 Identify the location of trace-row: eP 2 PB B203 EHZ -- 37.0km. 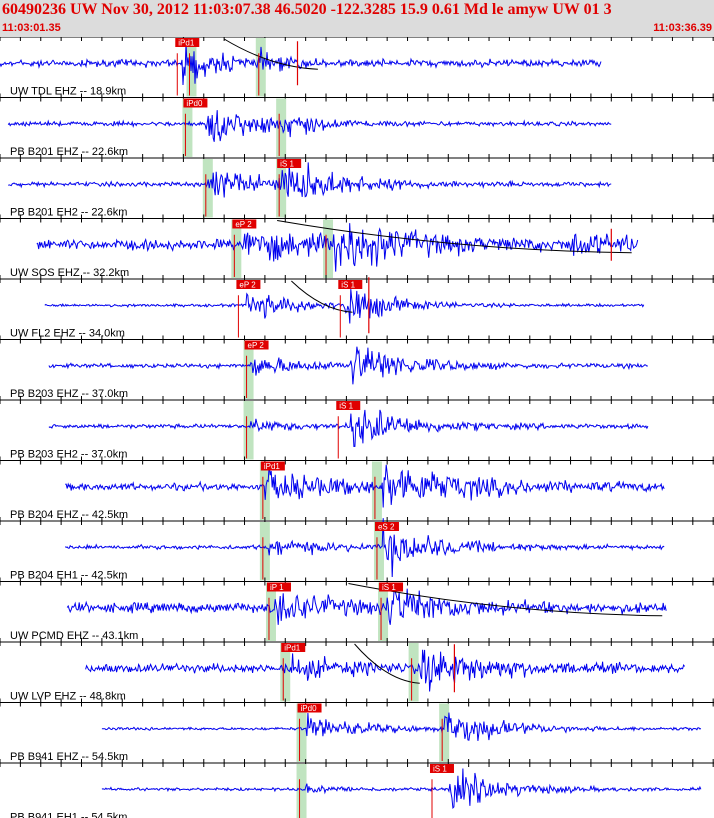
(357, 367).